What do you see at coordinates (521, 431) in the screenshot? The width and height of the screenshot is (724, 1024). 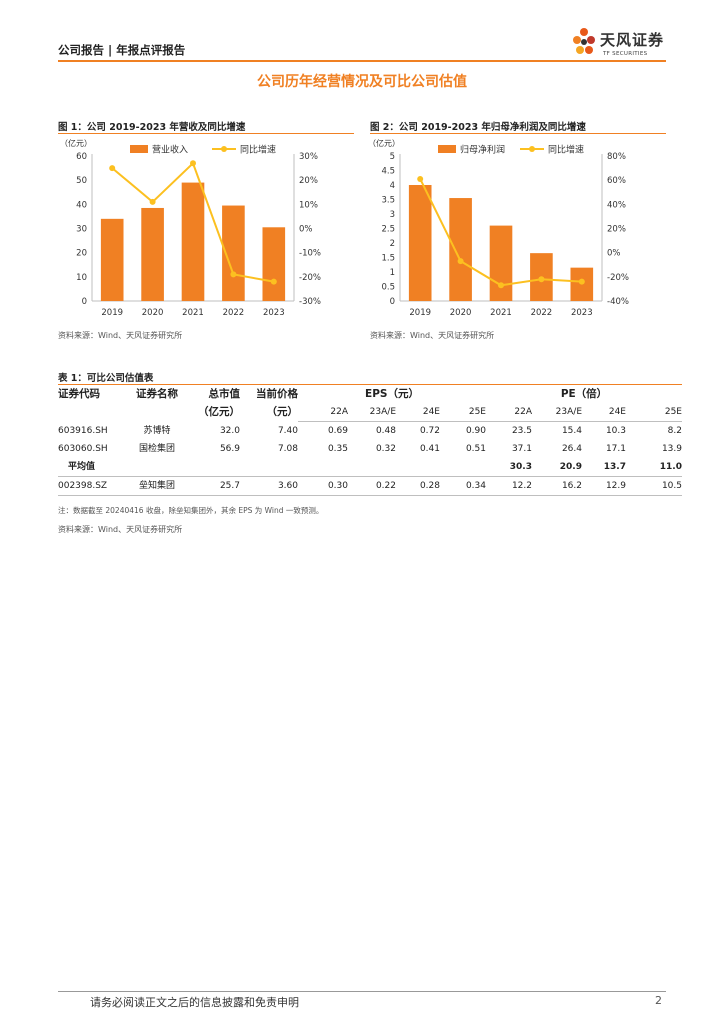 I see `cell-value: 23.5` at bounding box center [521, 431].